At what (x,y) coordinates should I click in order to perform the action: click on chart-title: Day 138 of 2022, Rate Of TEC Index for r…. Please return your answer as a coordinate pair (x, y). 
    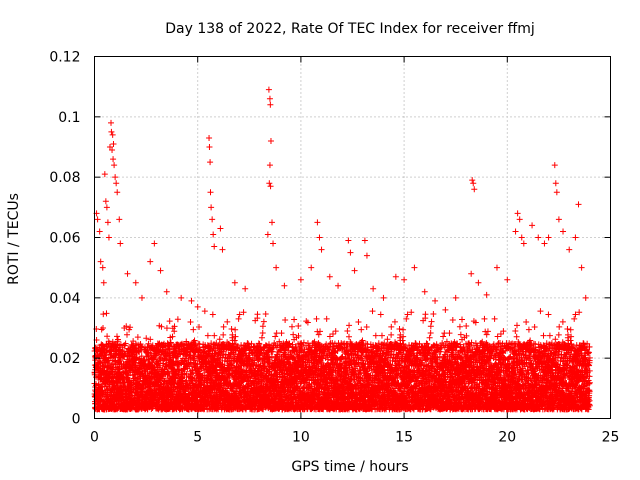
    Looking at the image, I should click on (350, 29).